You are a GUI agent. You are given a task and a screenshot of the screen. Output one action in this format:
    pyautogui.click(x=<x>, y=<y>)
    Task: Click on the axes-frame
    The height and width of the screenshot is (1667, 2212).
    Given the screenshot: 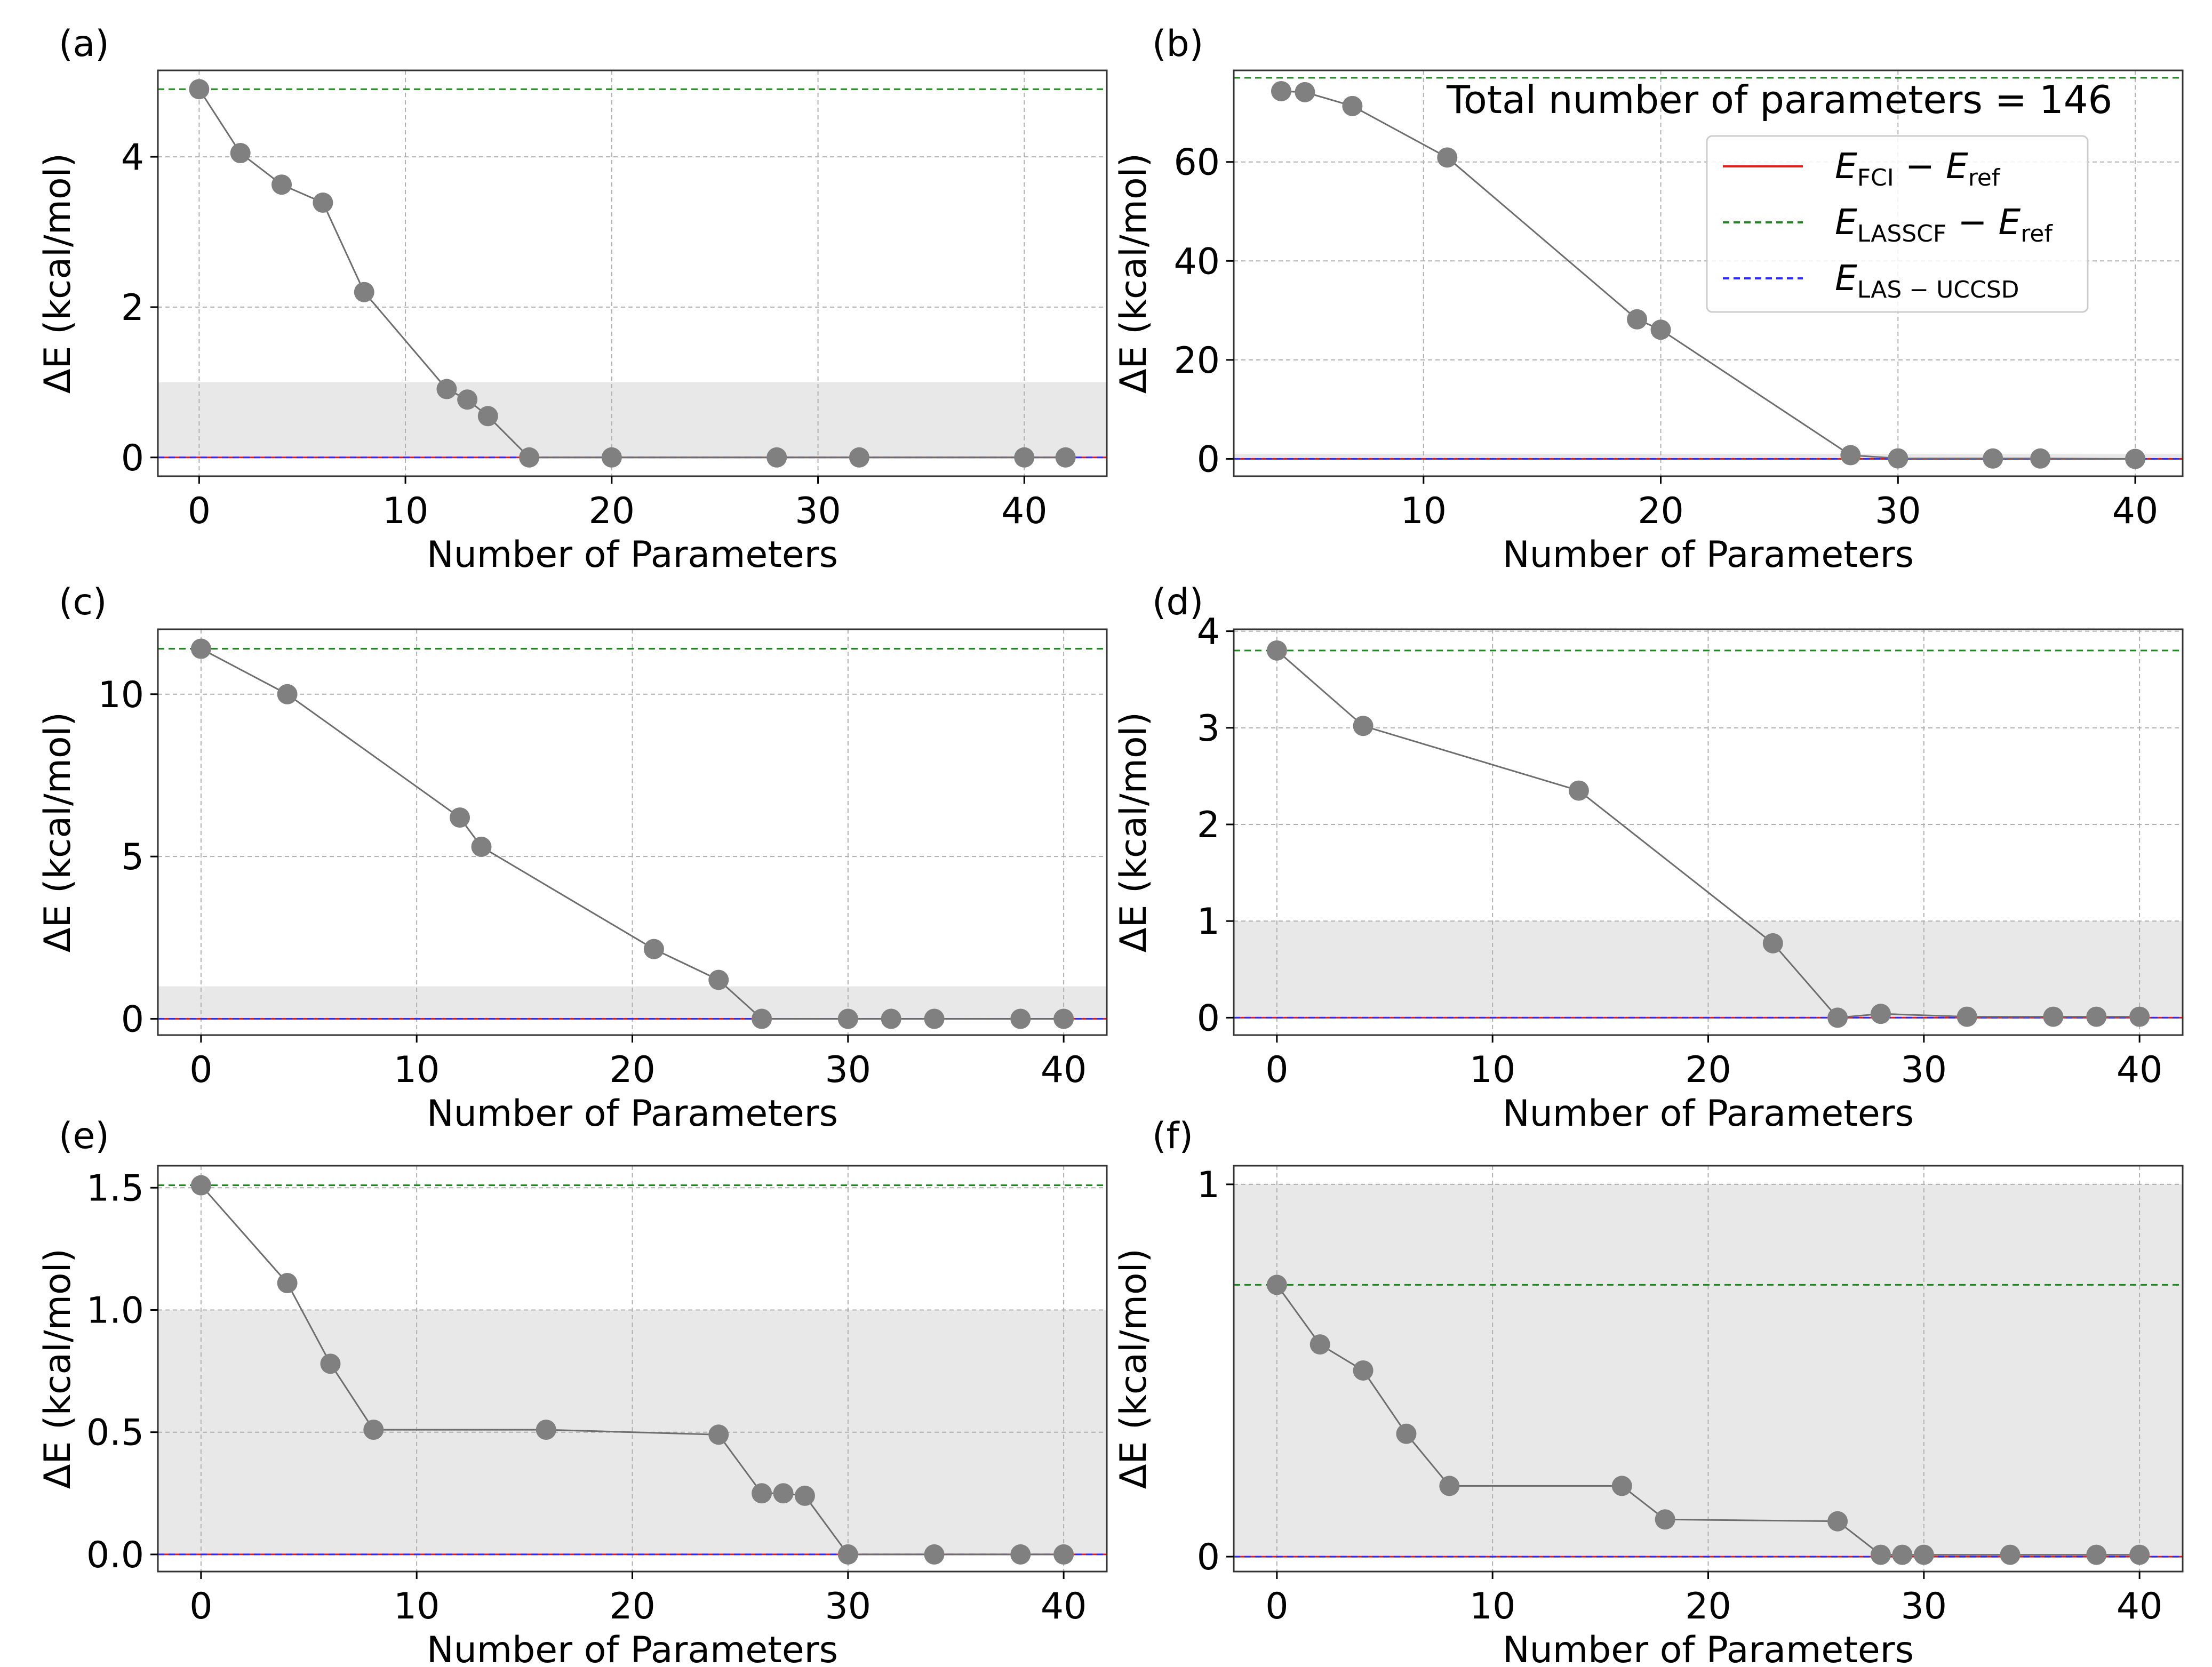 What is the action you would take?
    pyautogui.click(x=1708, y=273)
    